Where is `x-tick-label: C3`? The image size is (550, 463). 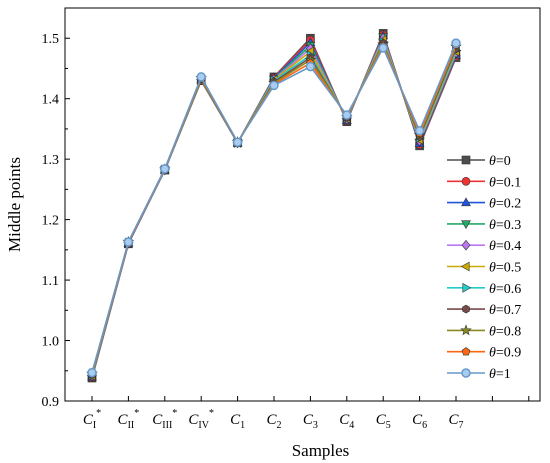
x-tick-label: C3 is located at coordinates (310, 421).